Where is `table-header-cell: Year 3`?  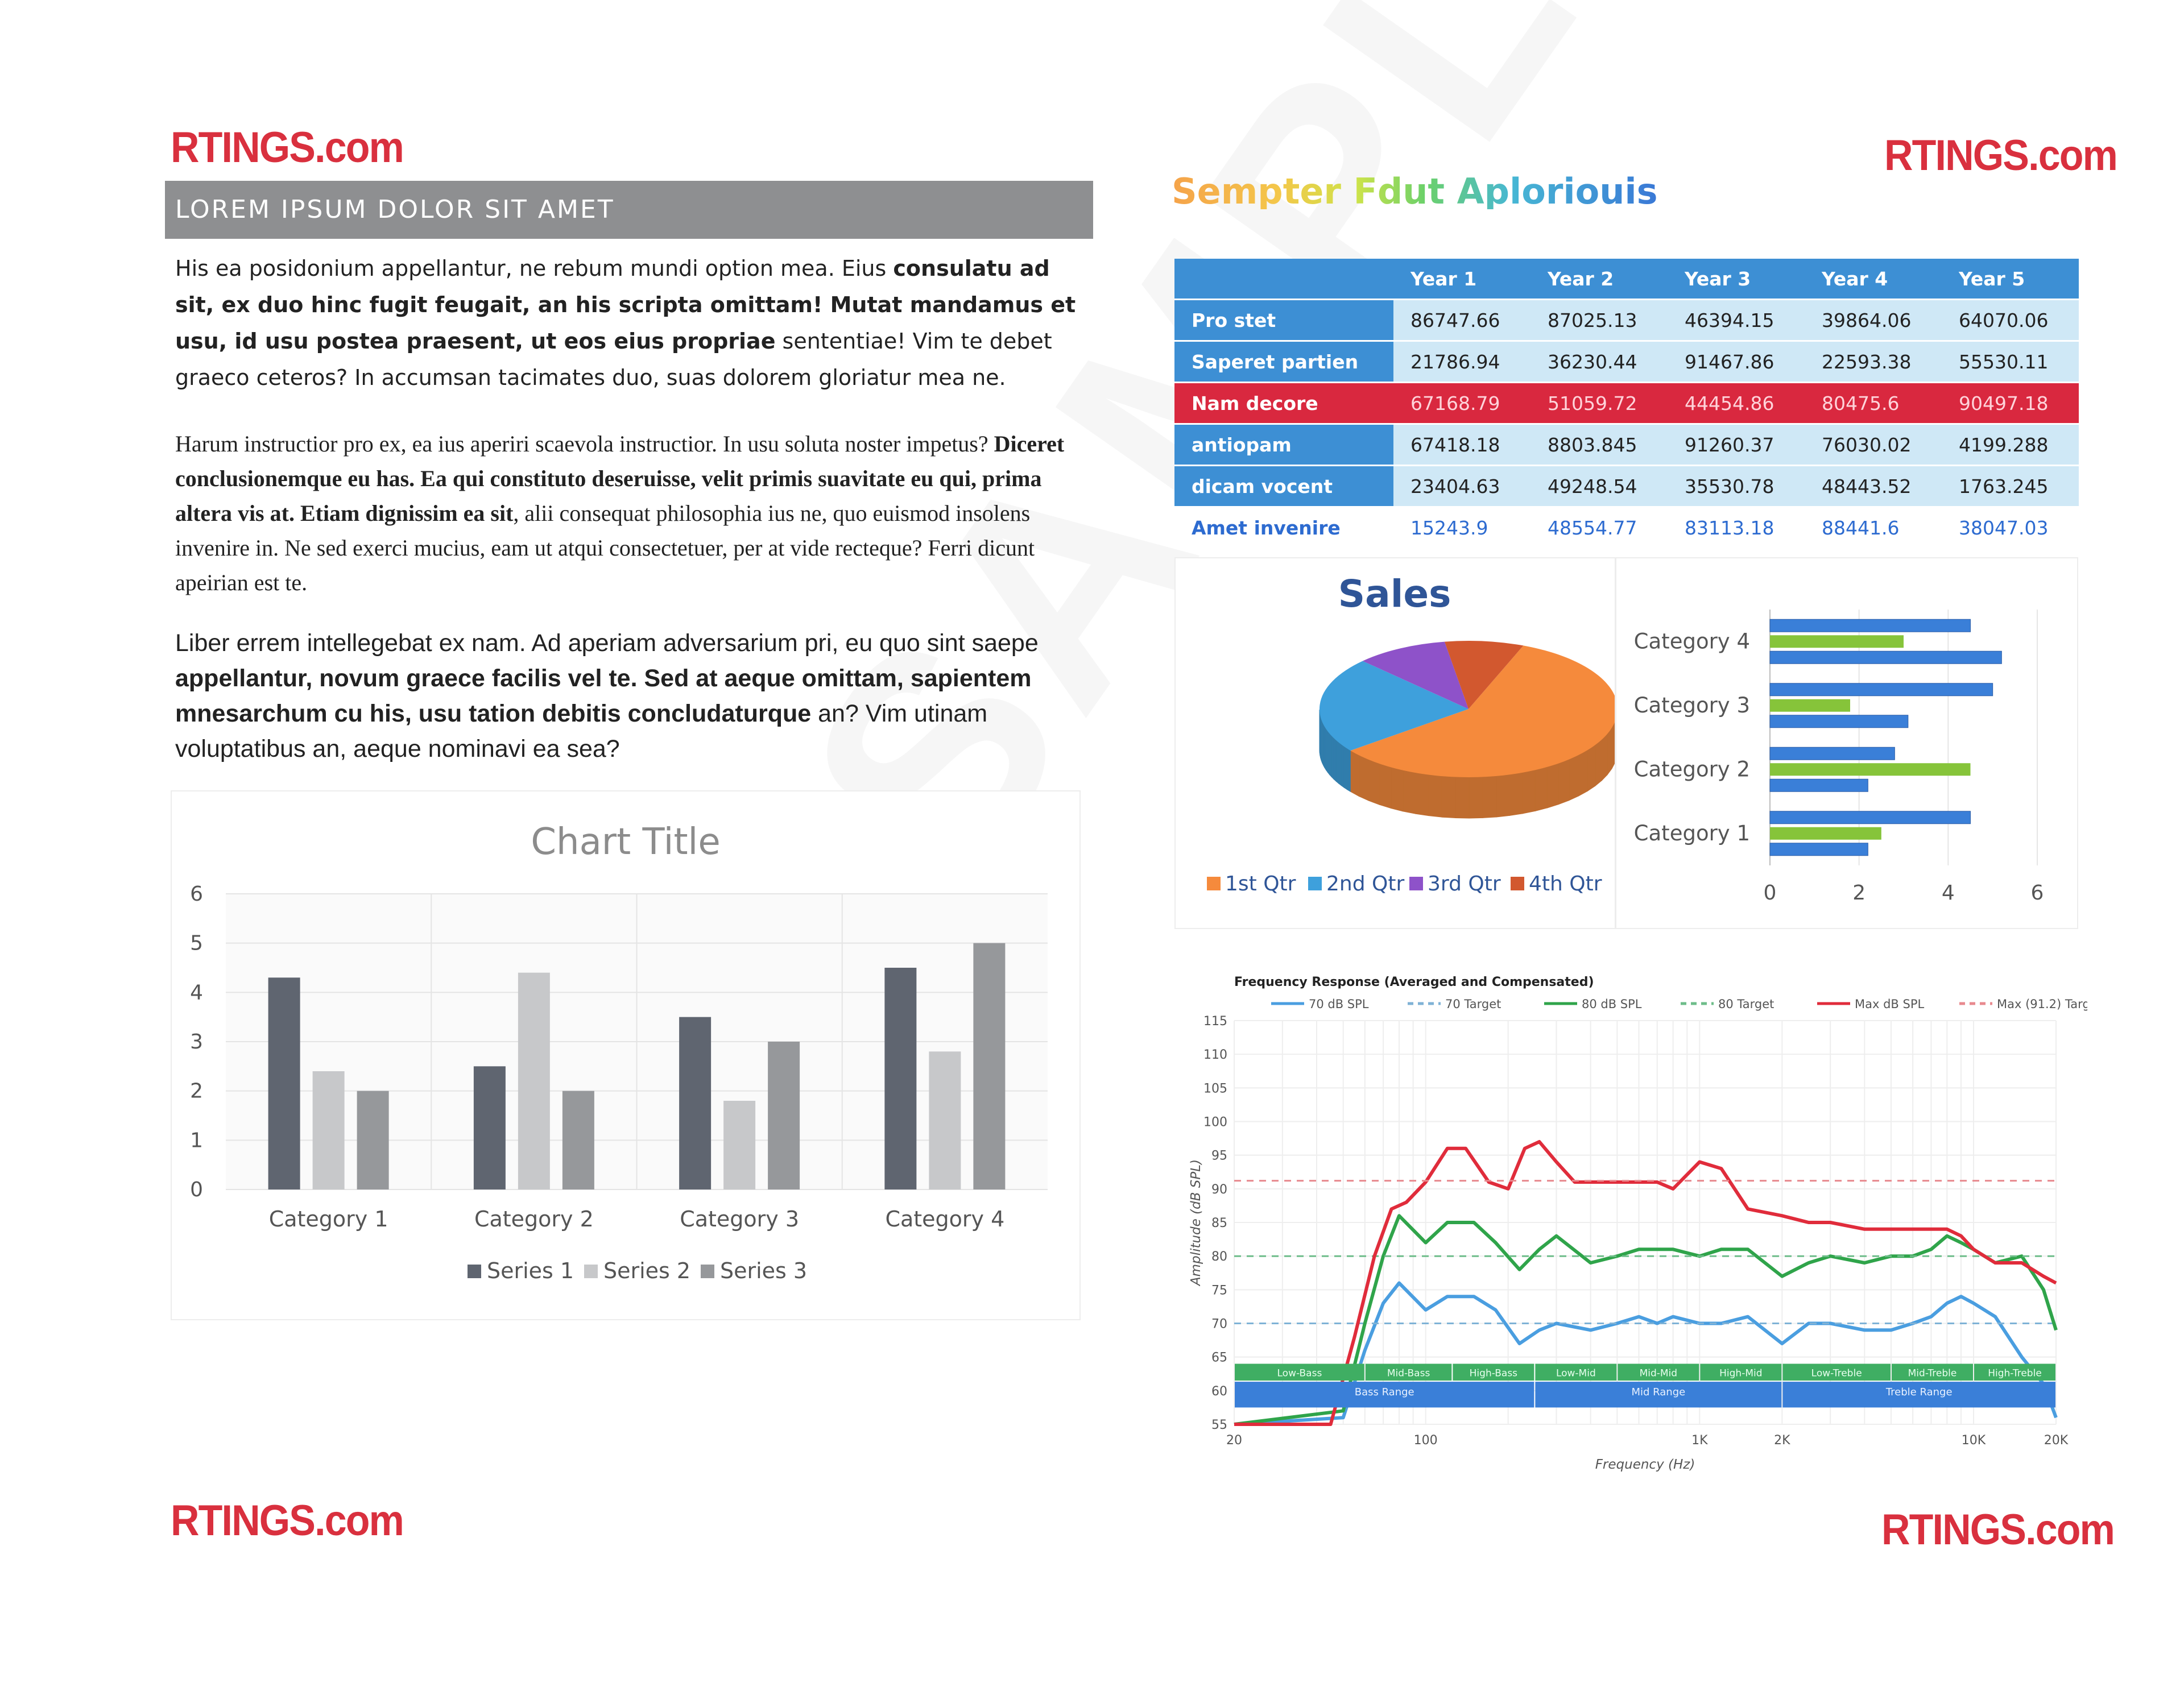
table-header-cell: Year 3 is located at coordinates (1736, 279).